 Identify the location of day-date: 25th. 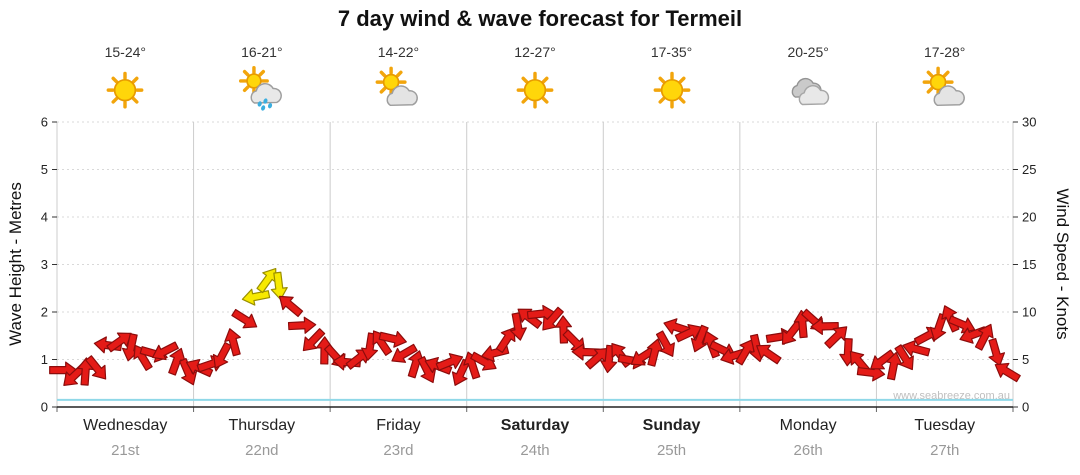
(671, 450).